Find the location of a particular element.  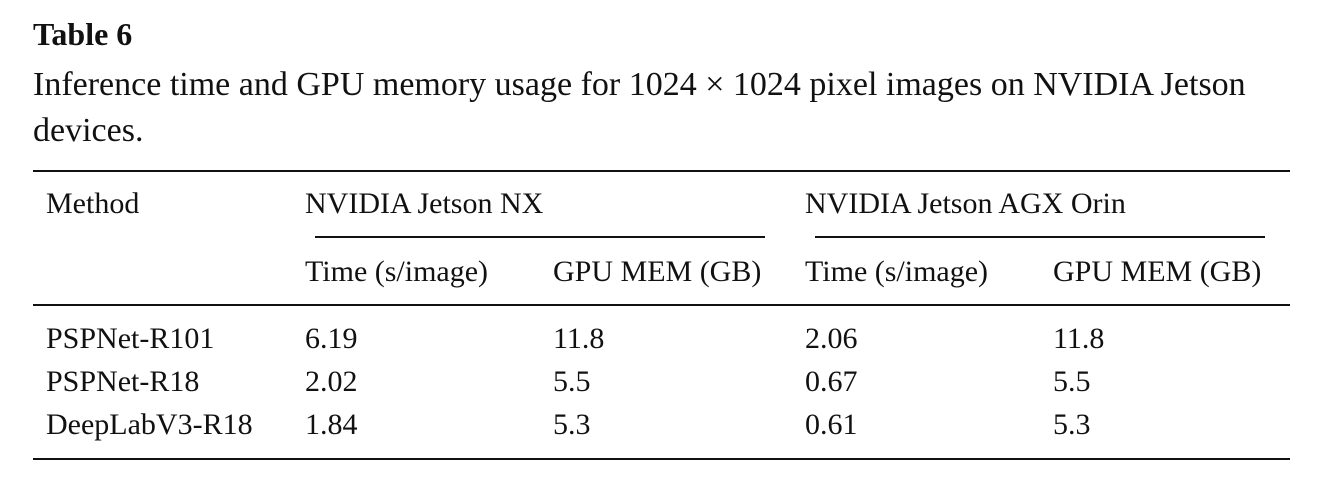

table-cell: 0.61 is located at coordinates (831, 424).